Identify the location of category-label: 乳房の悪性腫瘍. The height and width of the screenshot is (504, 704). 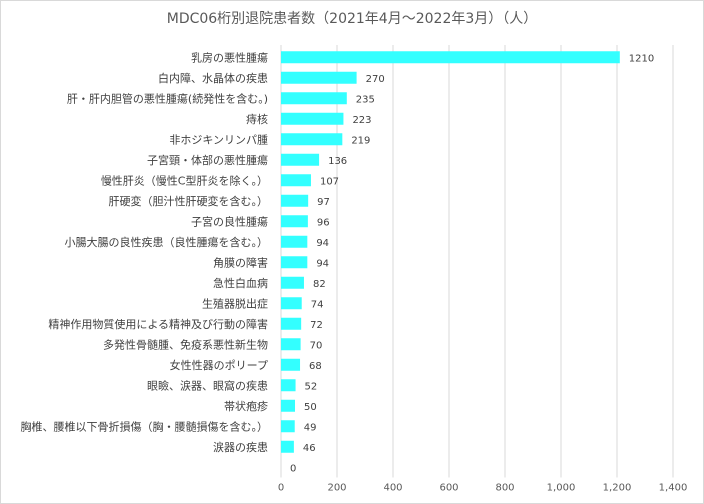
(229, 57).